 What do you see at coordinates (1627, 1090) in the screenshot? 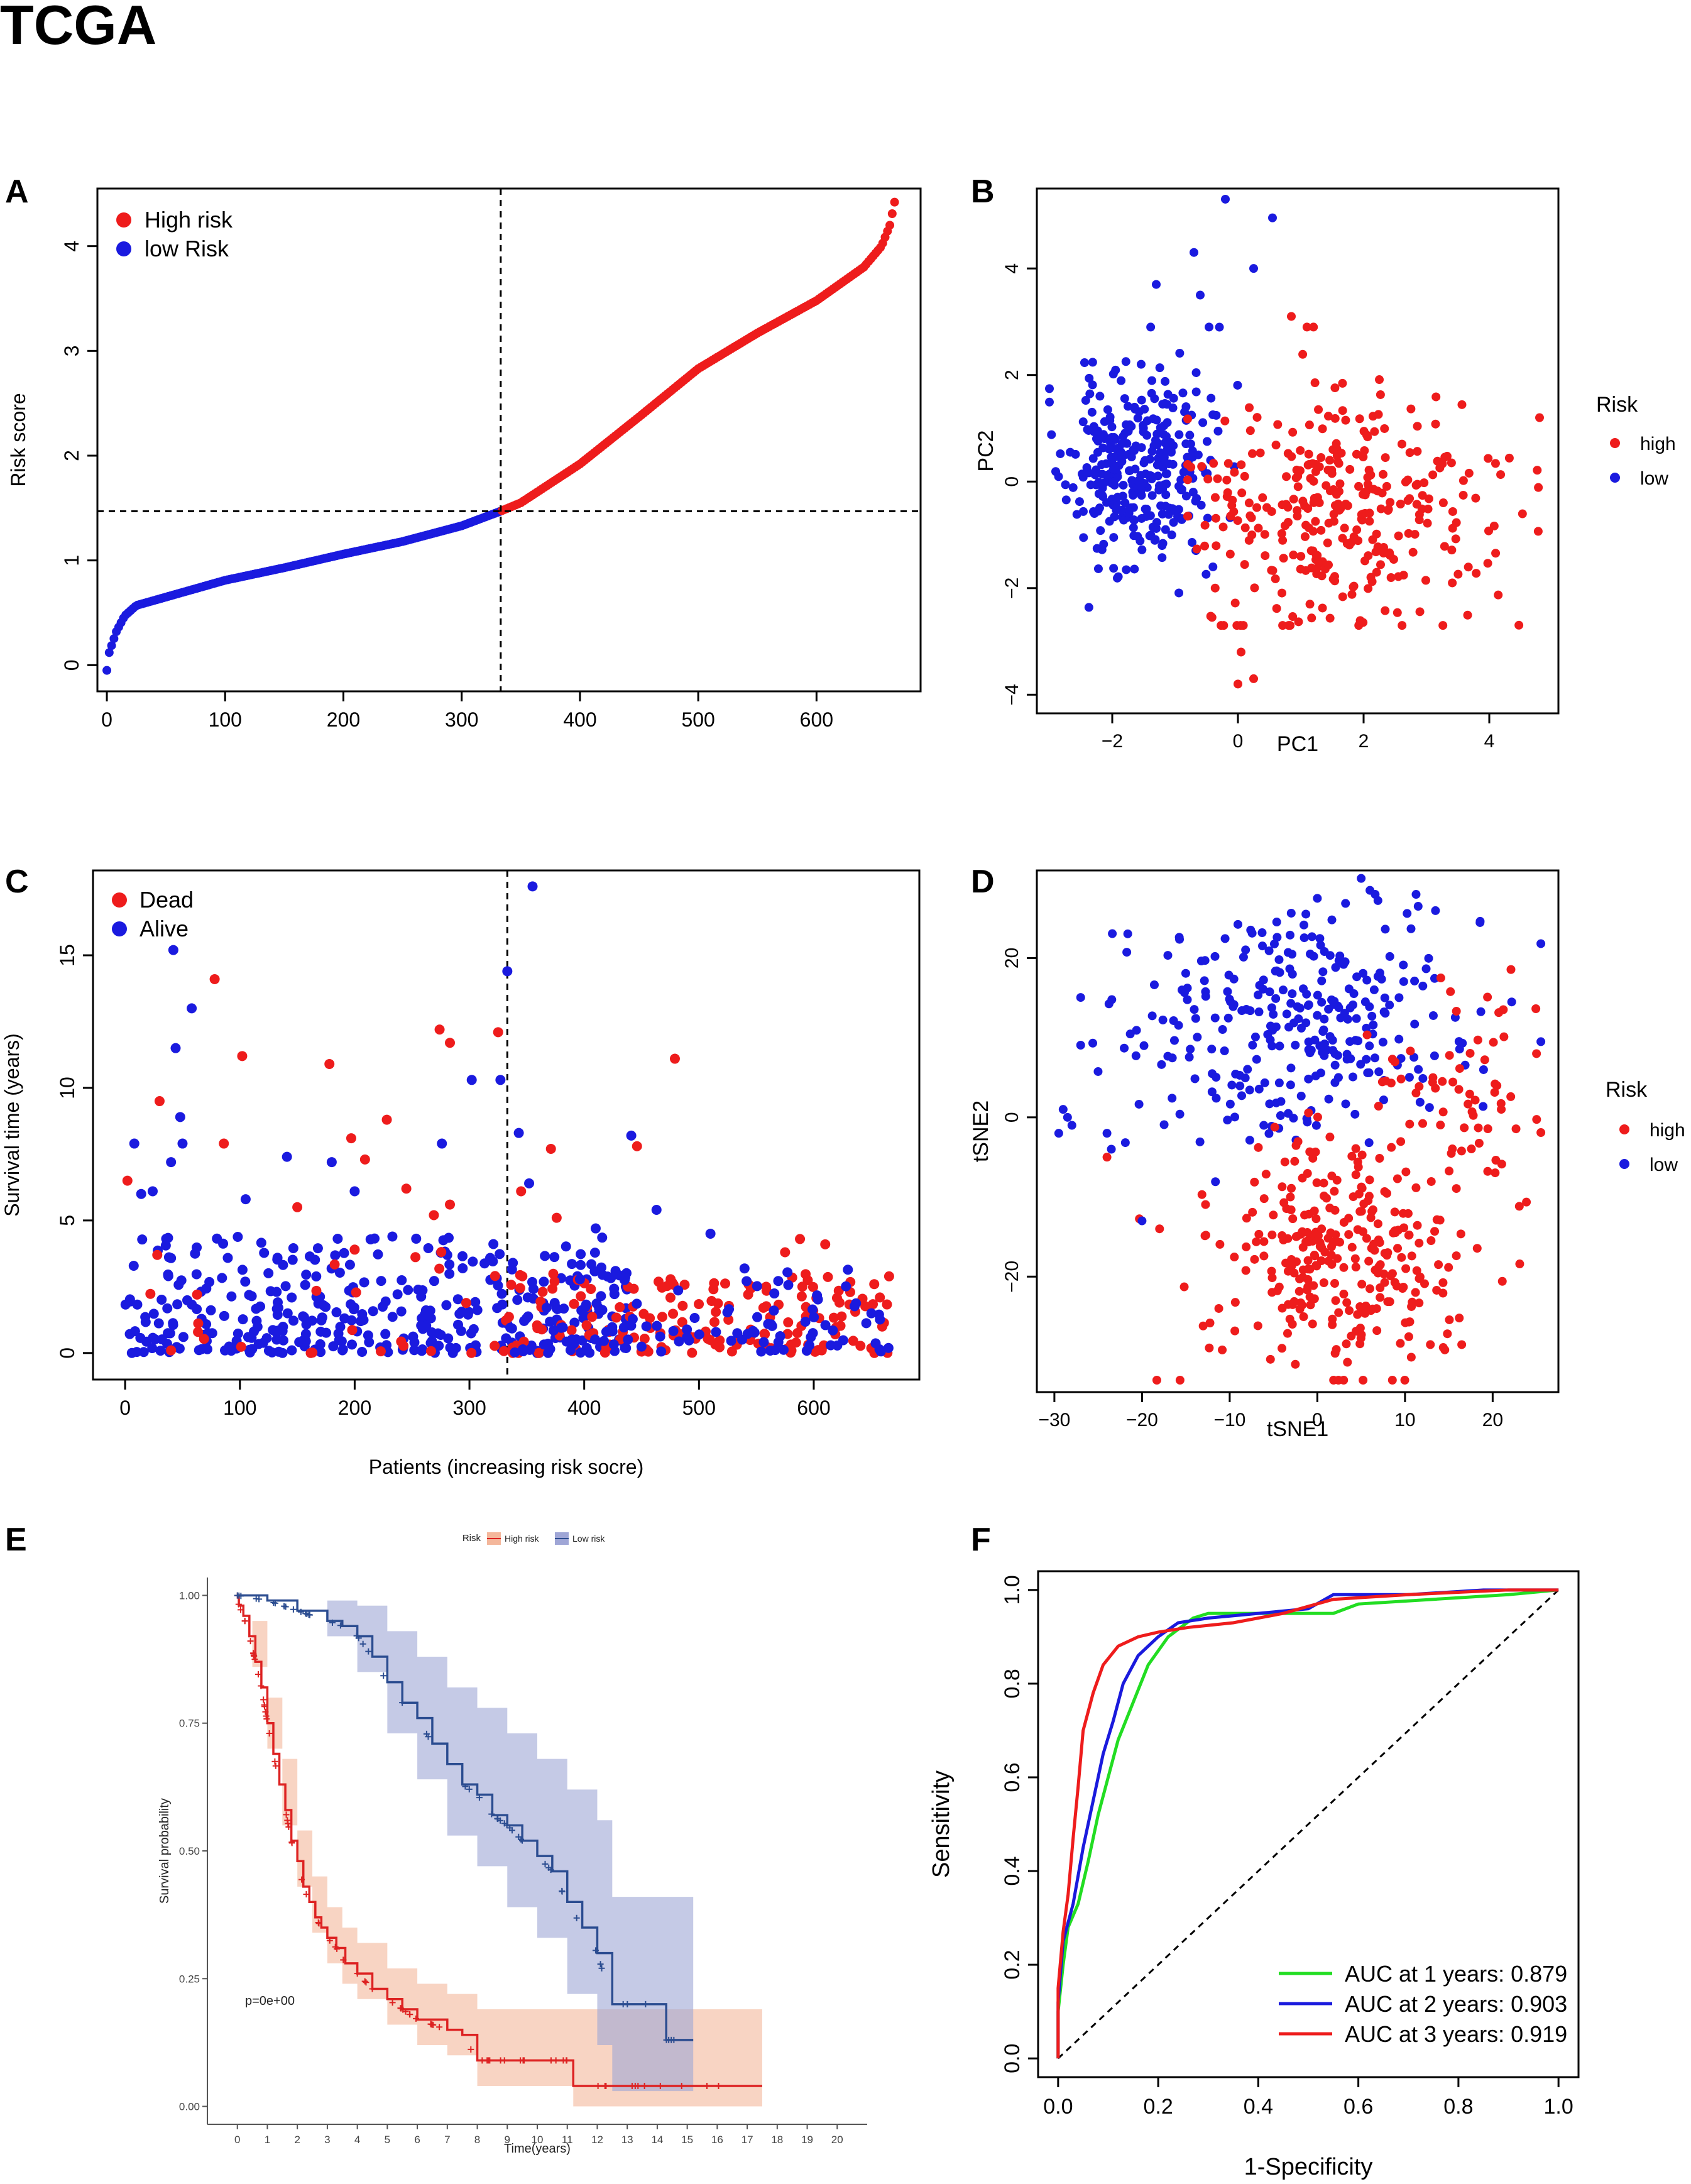
I see `legend-title: Risk` at bounding box center [1627, 1090].